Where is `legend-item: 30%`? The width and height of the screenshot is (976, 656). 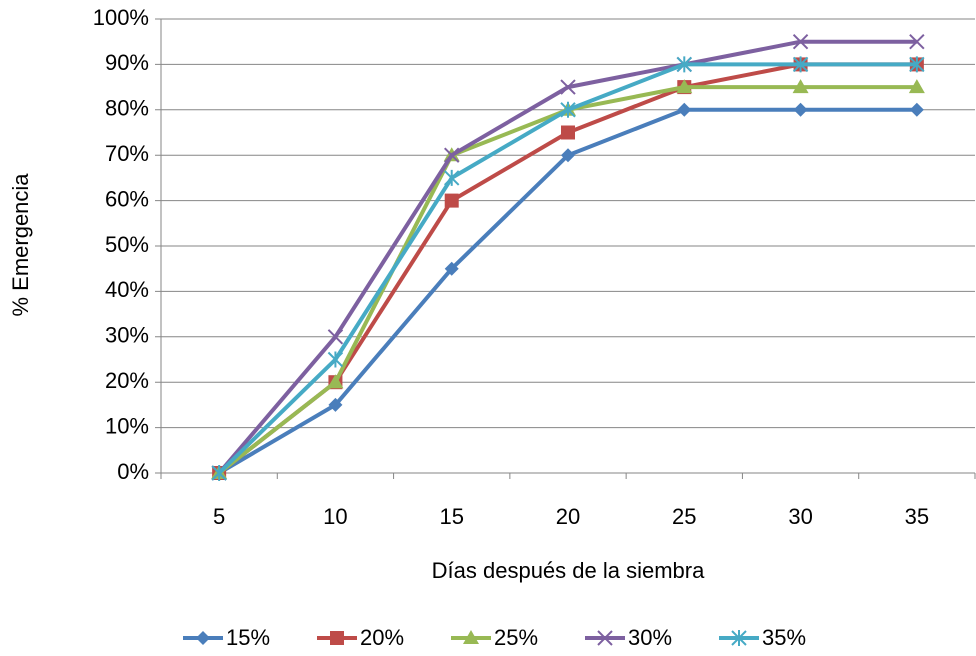 legend-item: 30% is located at coordinates (628, 637).